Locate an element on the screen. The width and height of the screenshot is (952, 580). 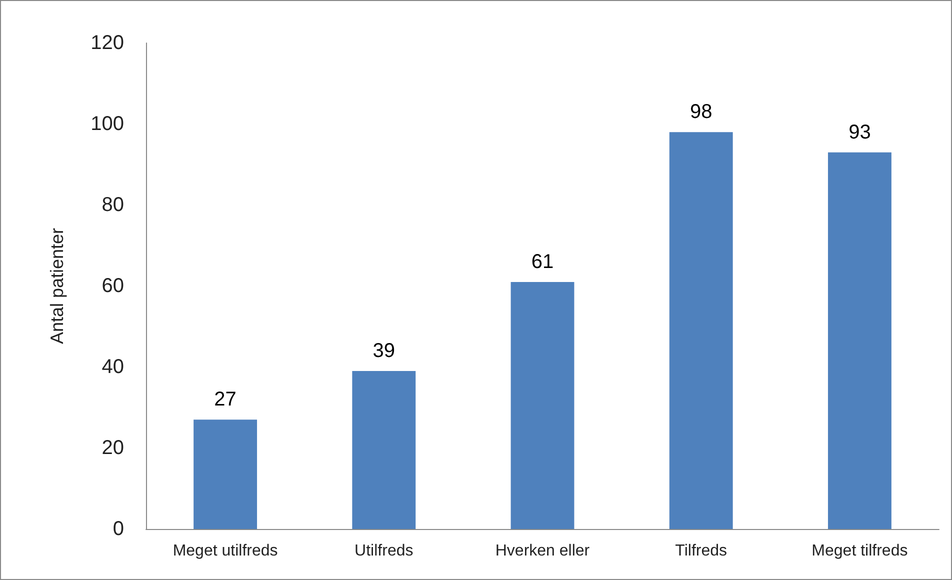
x-tick-label: Meget tilfreds is located at coordinates (860, 551).